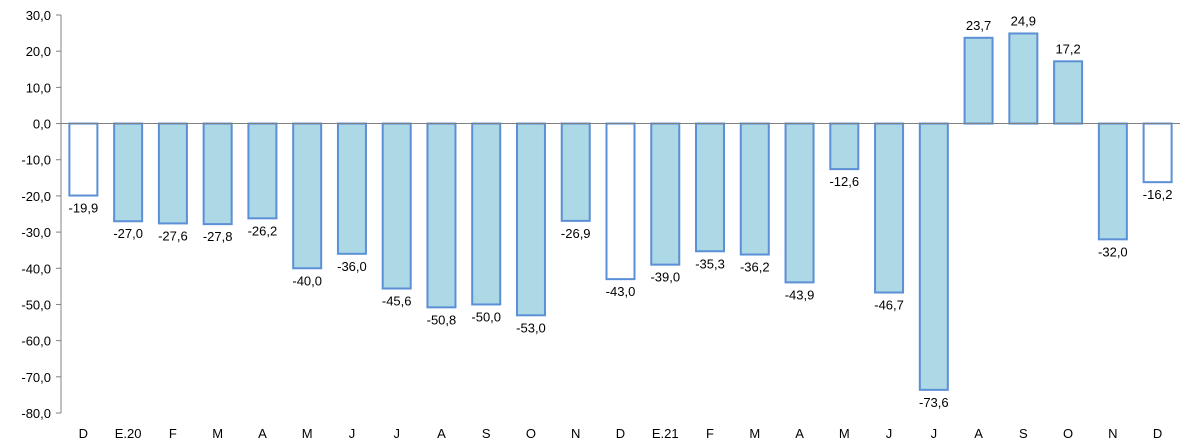 This screenshot has width=1187, height=445. Describe the element at coordinates (889, 305) in the screenshot. I see `data-label: -46,7` at that location.